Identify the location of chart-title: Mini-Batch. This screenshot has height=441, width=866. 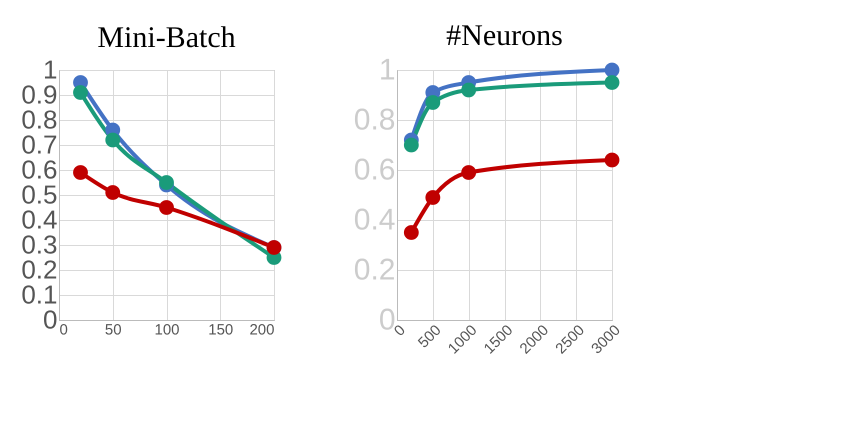
(166, 37).